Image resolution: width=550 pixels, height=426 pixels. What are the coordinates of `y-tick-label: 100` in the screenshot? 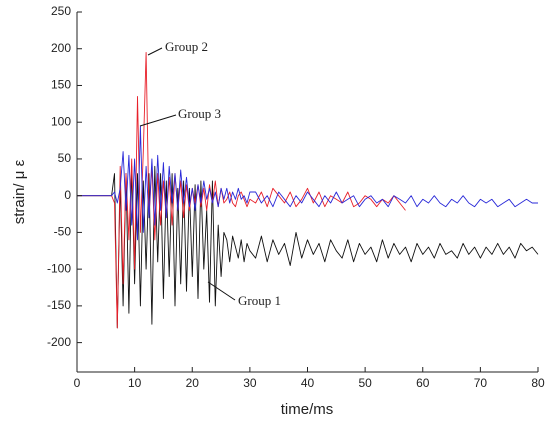 It's located at (61, 121).